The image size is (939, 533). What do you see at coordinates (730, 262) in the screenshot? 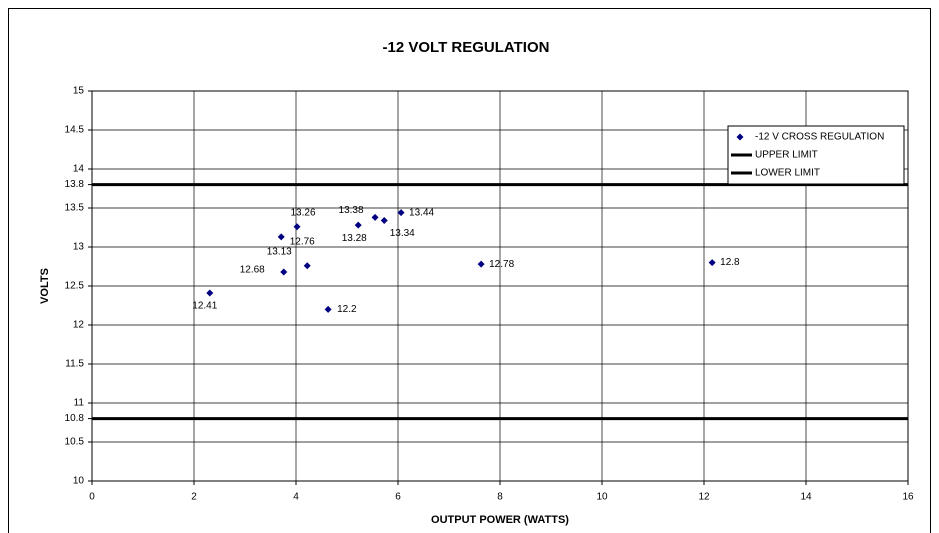
I see `data-label: 12.8` at bounding box center [730, 262].